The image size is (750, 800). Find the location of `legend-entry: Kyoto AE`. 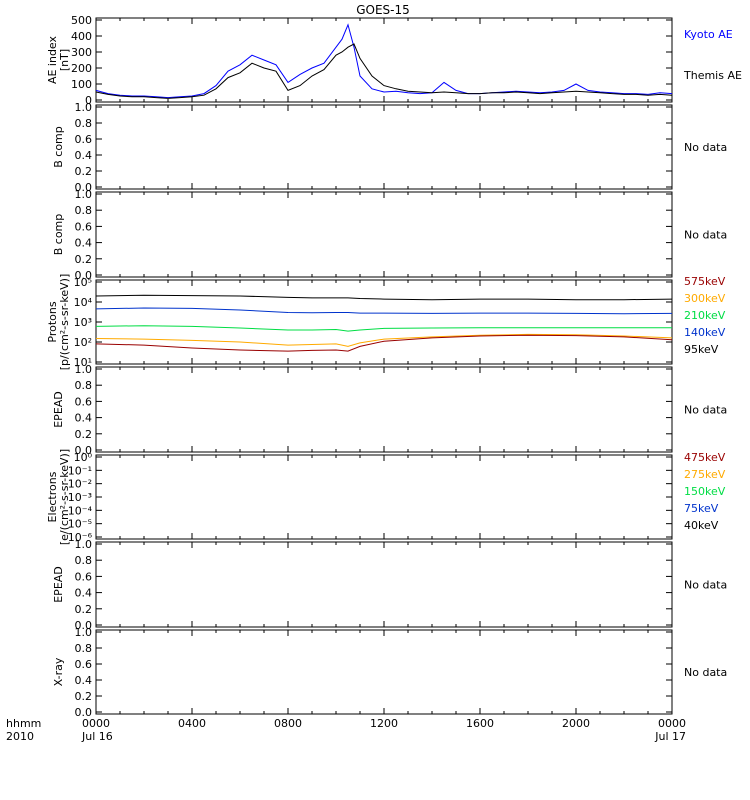

legend-entry: Kyoto AE is located at coordinates (708, 34).